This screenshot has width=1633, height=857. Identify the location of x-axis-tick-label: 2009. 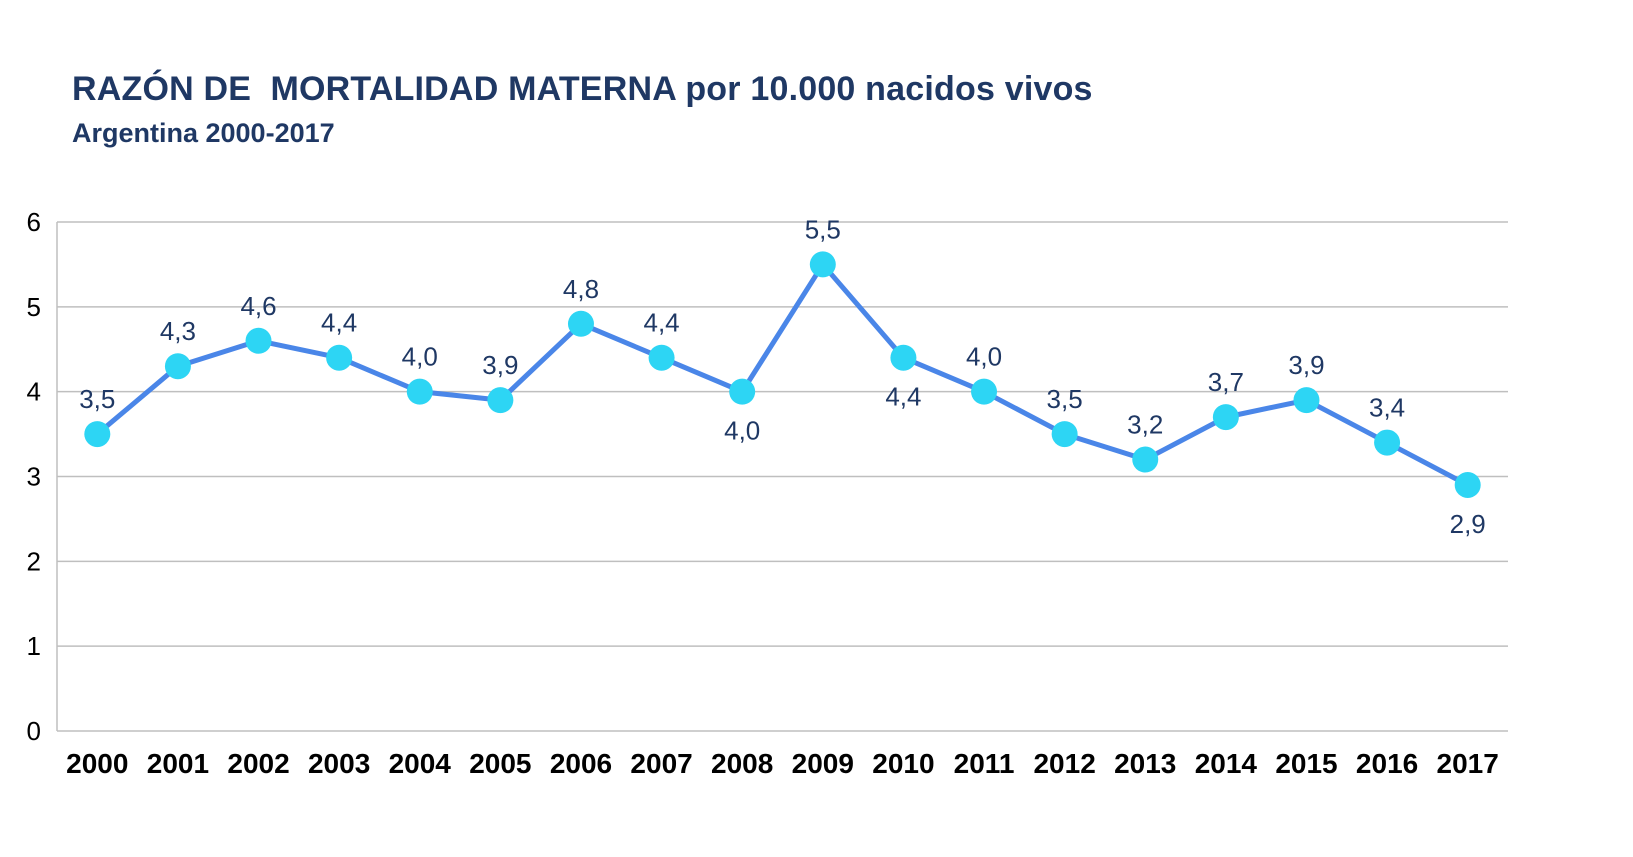
(823, 763).